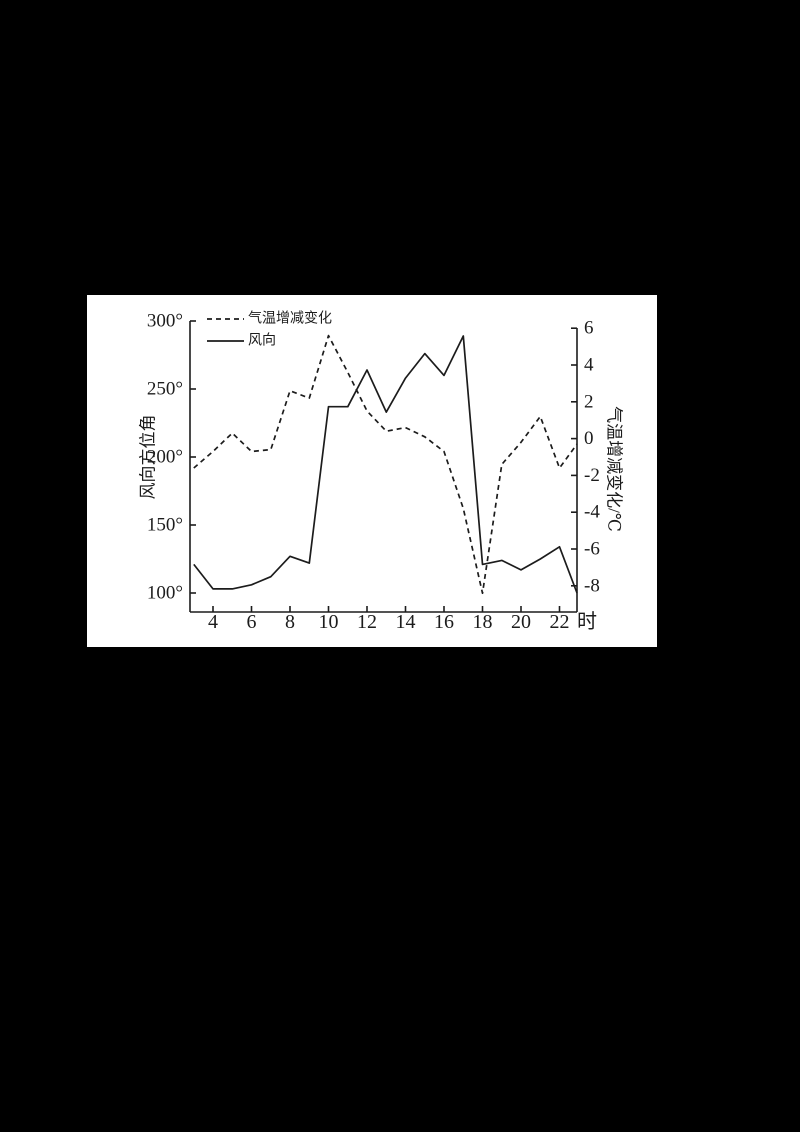 This screenshot has height=1132, width=800. Describe the element at coordinates (165, 593) in the screenshot. I see `left-axis-tick-label: 100°` at that location.